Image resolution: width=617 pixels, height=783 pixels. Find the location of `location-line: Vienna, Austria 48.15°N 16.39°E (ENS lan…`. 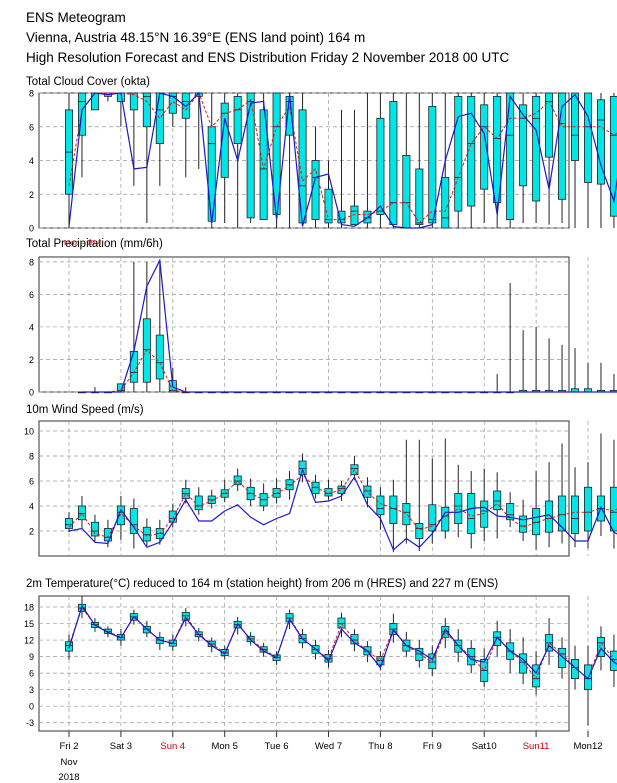

location-line: Vienna, Austria 48.15°N 16.39°E (ENS lan… is located at coordinates (196, 37).